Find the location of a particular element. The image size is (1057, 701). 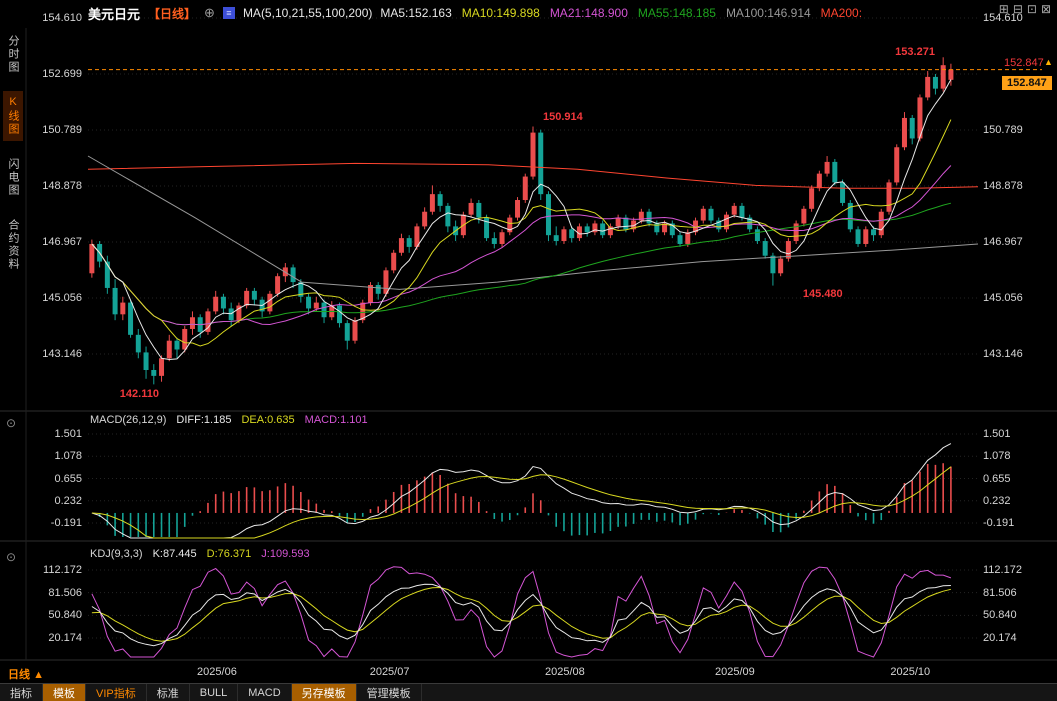

last-price-axis-label: 152.847 is located at coordinates (1024, 62).